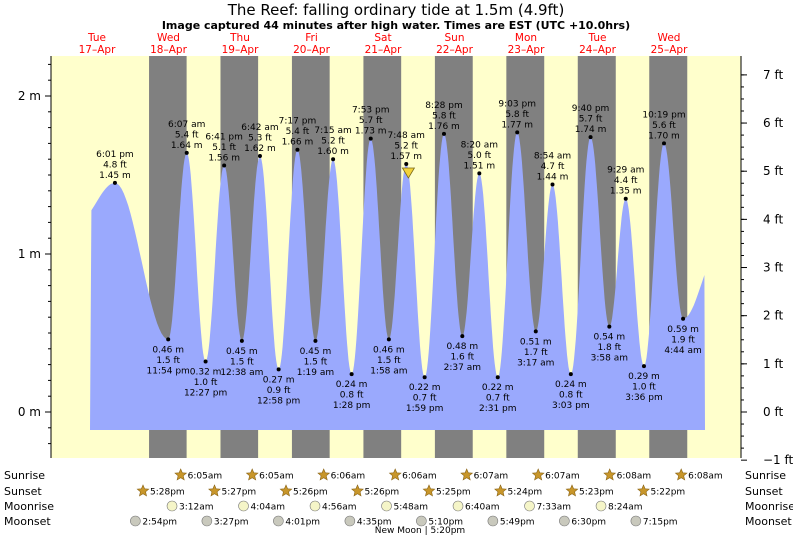 This screenshot has height=538, width=793. I want to click on sunrise-time: 6:08am, so click(634, 477).